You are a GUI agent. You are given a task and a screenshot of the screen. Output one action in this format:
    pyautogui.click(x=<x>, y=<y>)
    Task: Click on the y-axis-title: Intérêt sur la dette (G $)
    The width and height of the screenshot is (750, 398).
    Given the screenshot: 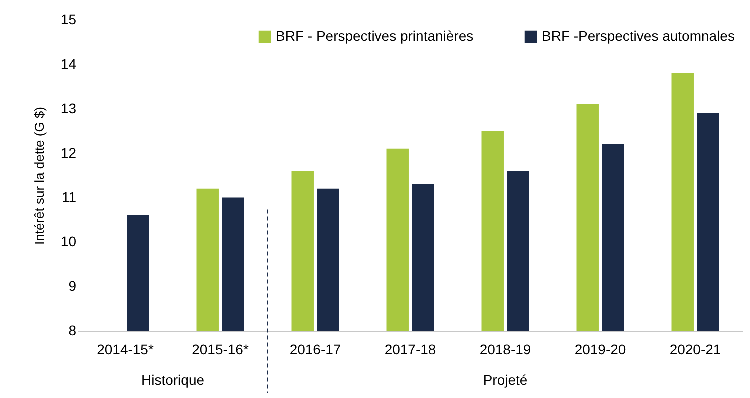 What is the action you would take?
    pyautogui.click(x=39, y=176)
    